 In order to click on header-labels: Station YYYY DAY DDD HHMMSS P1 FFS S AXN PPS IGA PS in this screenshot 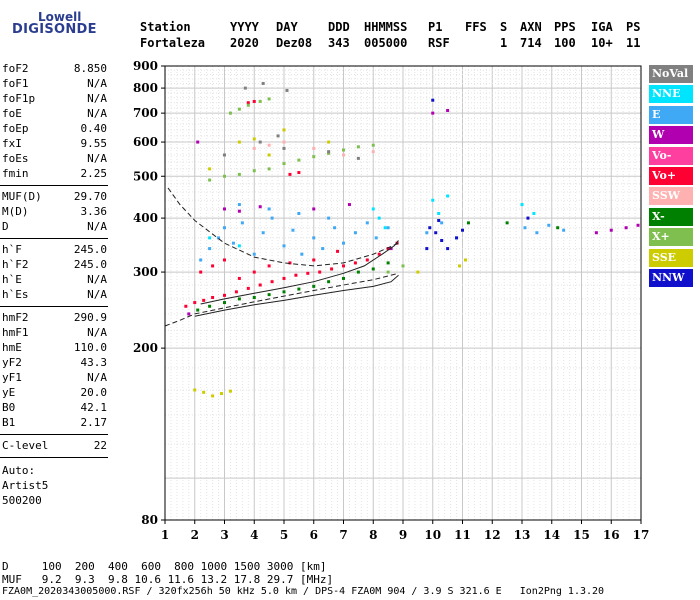, I will do `click(350, 28)`.